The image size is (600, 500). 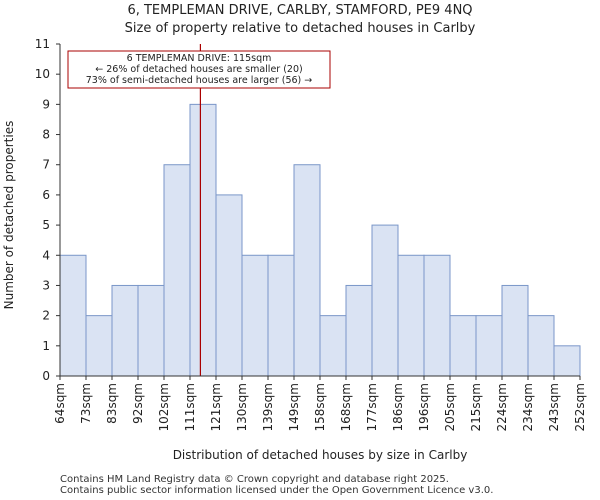 I want to click on x-tick-label: 252sqm, so click(x=580, y=407).